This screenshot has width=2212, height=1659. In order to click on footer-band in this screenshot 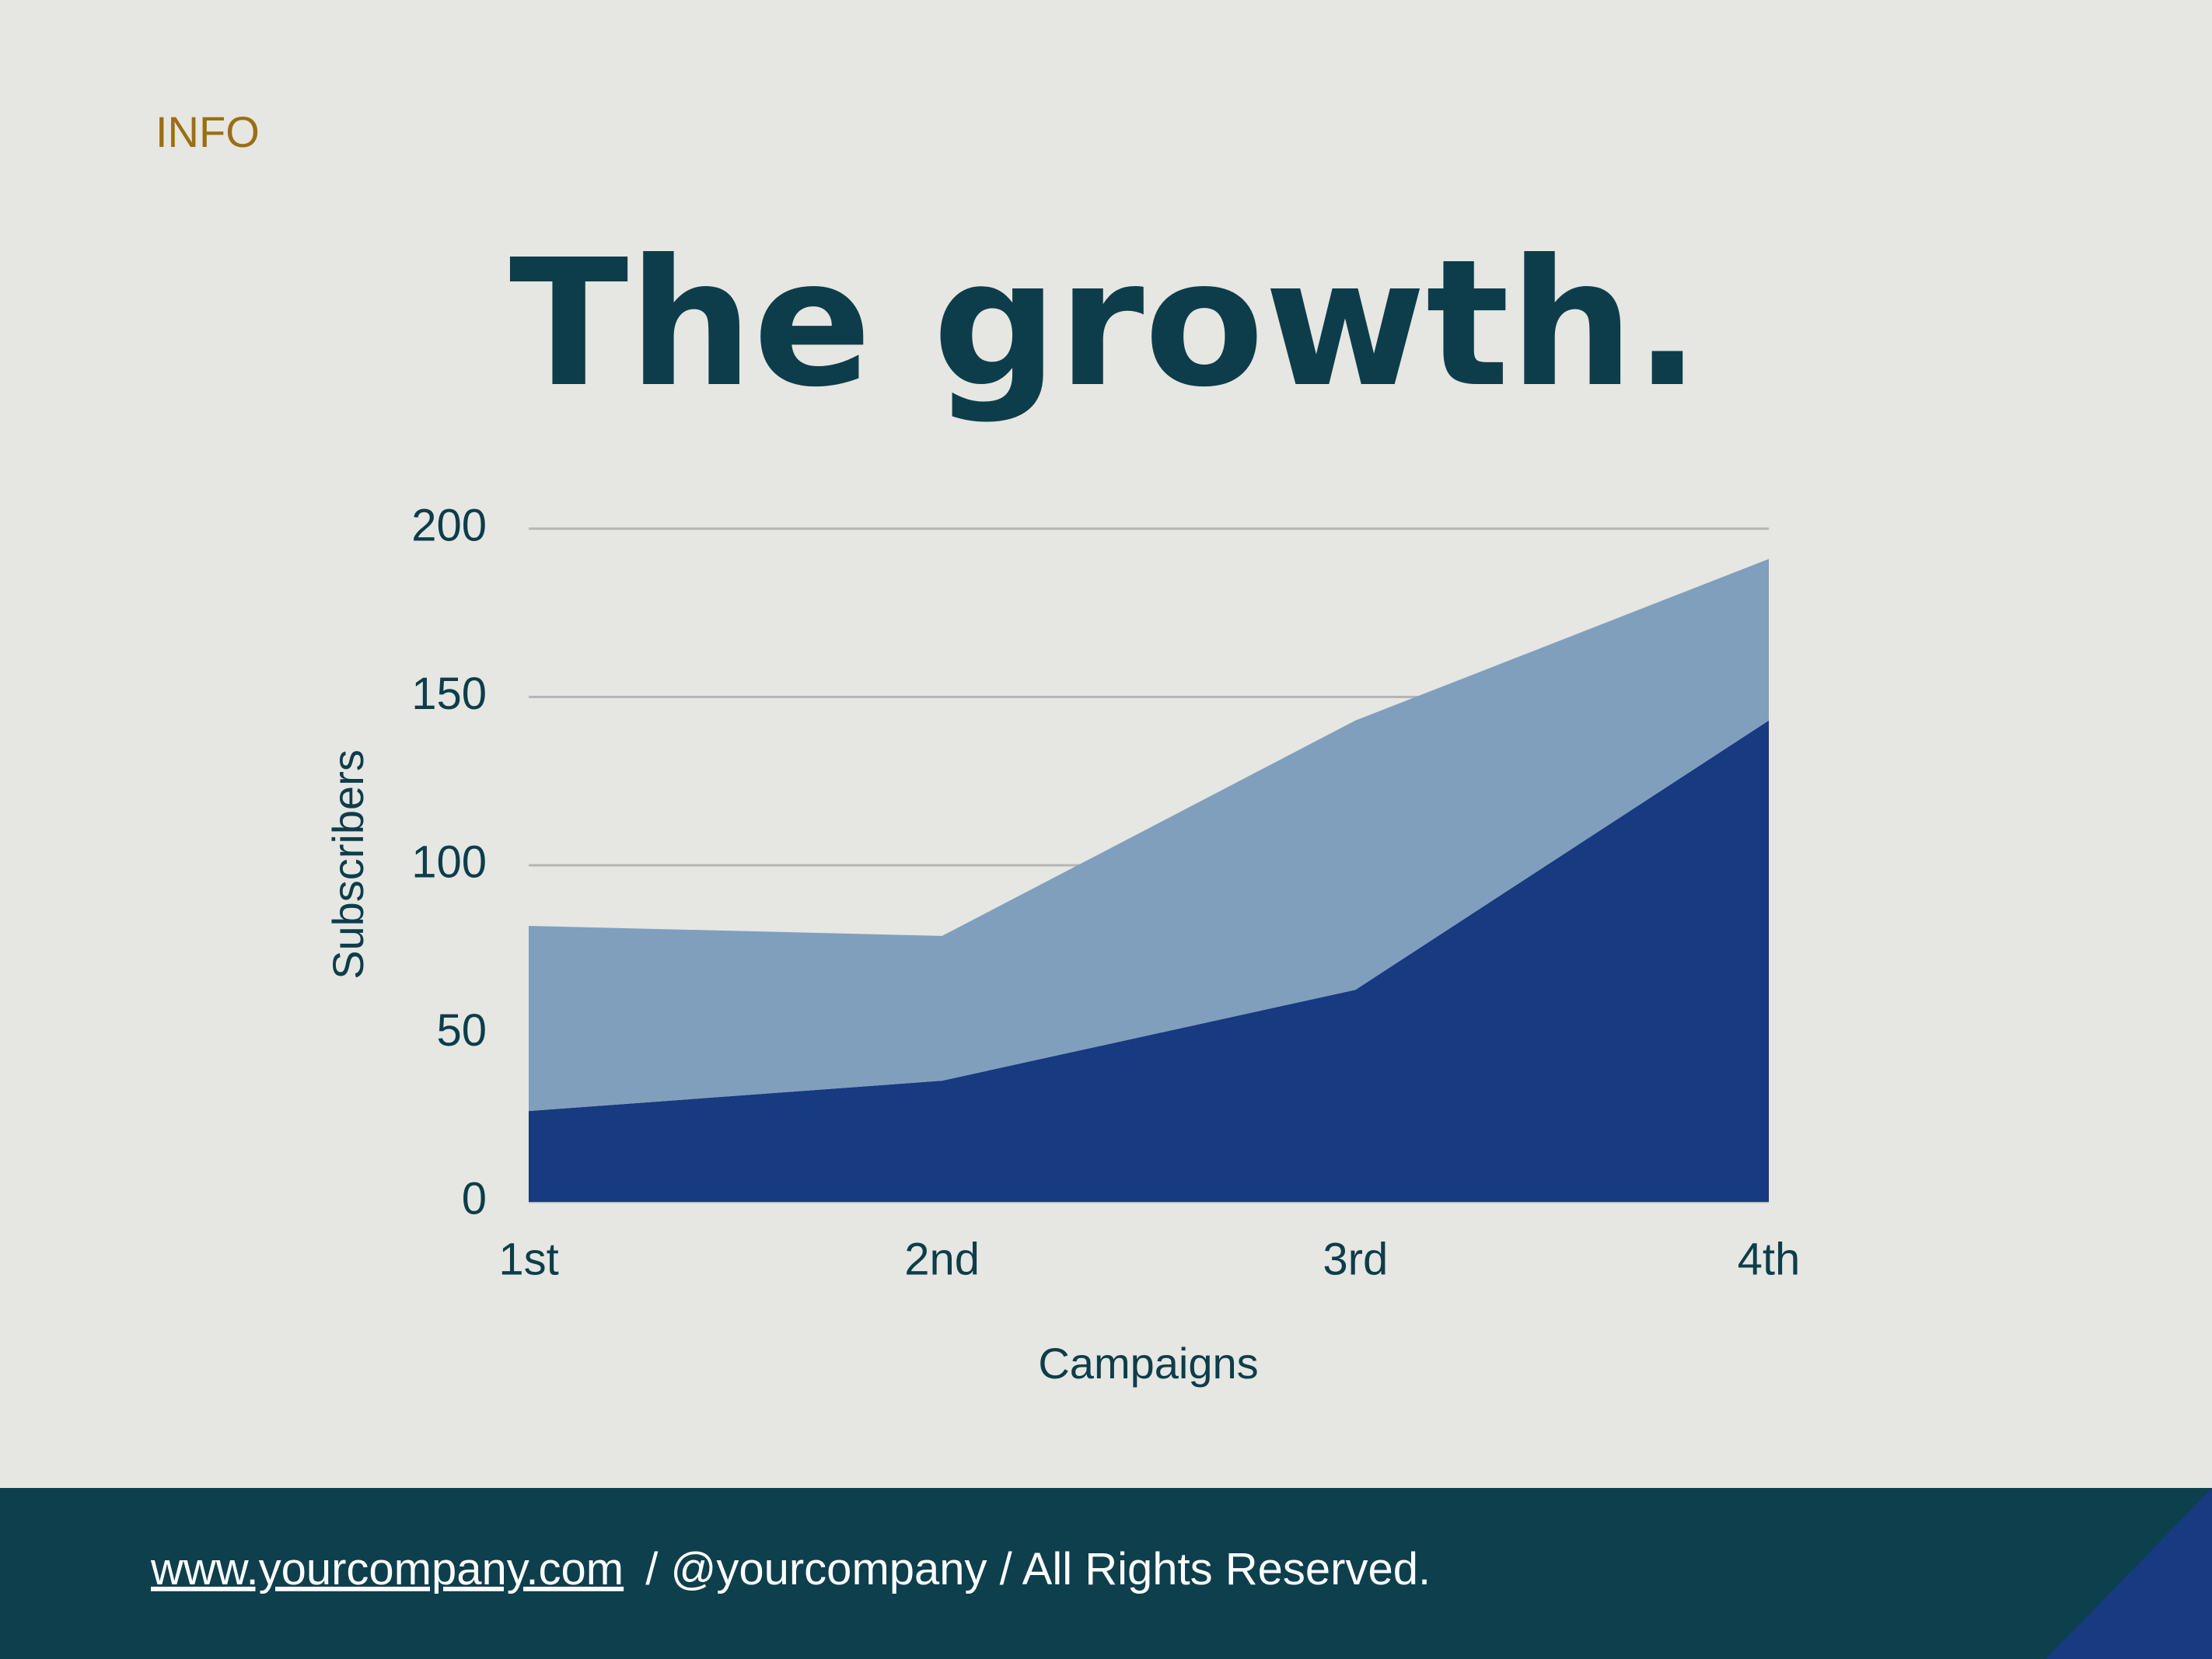, I will do `click(1106, 1573)`.